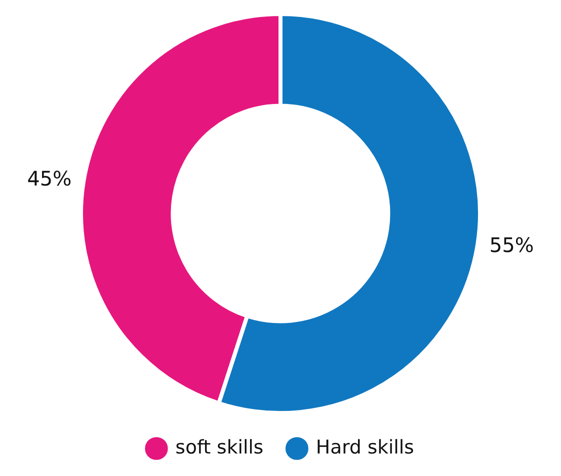  Describe the element at coordinates (365, 447) in the screenshot. I see `legend-label: Hard skills` at that location.